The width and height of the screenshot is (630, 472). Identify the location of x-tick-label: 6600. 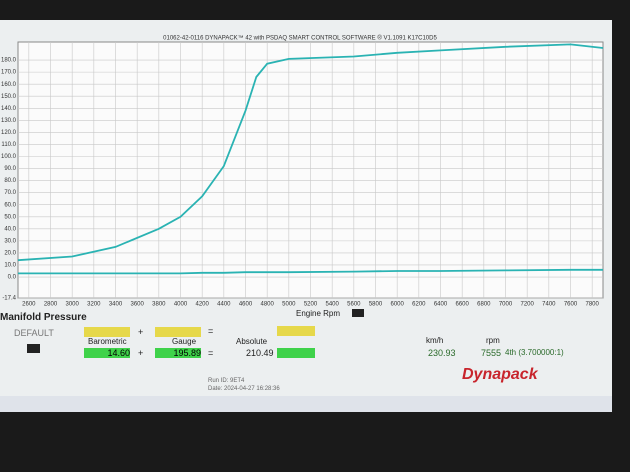
(462, 305).